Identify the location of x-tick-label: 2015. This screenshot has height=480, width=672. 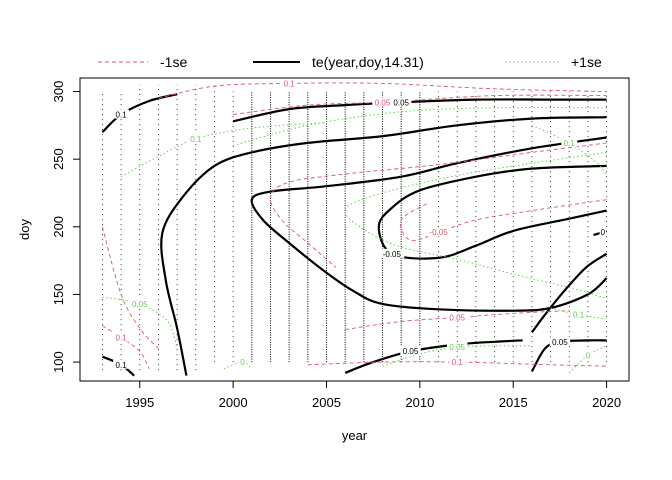
(513, 402).